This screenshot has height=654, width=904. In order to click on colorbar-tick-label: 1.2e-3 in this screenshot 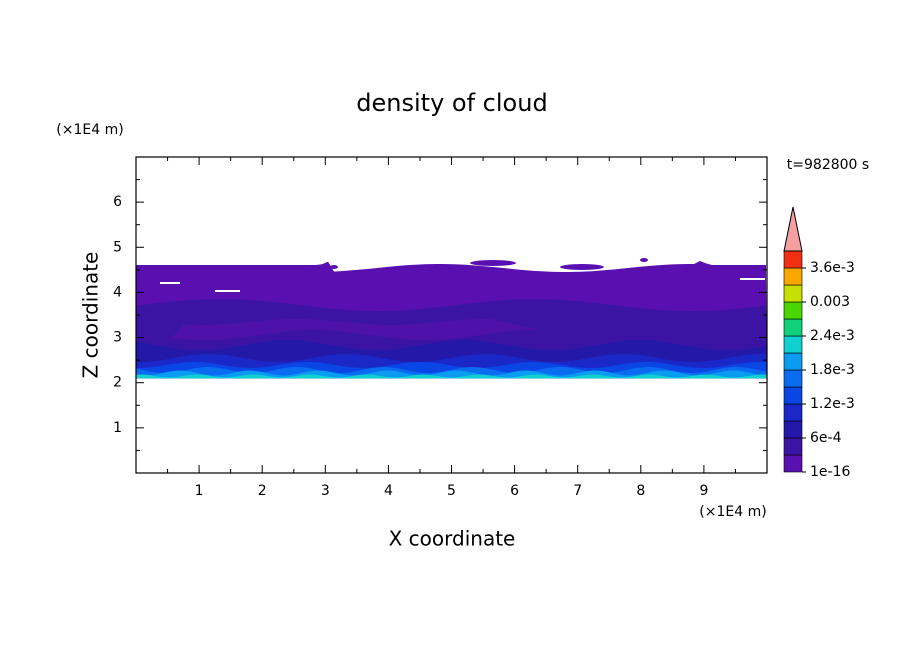, I will do `click(832, 404)`.